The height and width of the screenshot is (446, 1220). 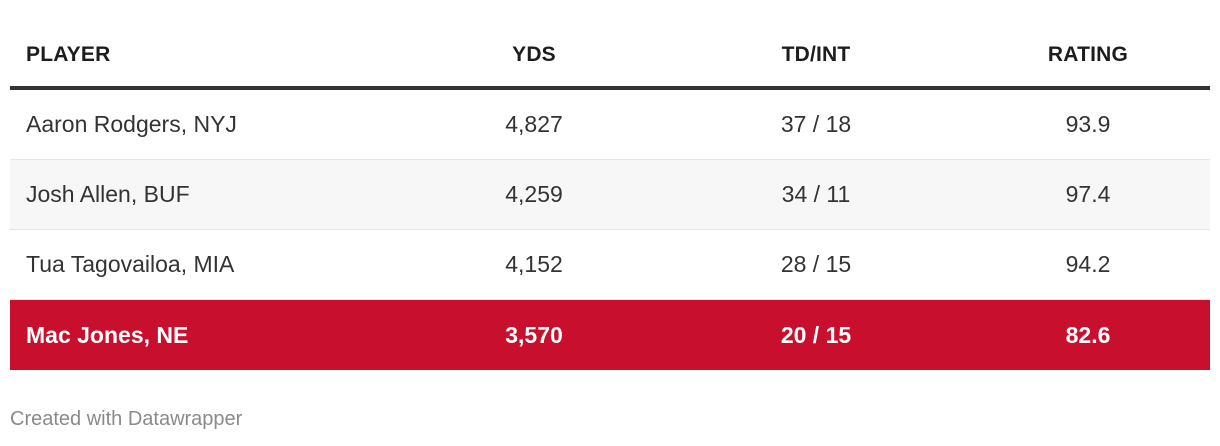 What do you see at coordinates (130, 264) in the screenshot?
I see `cell-player: Tua Tagovailoa, MIA` at bounding box center [130, 264].